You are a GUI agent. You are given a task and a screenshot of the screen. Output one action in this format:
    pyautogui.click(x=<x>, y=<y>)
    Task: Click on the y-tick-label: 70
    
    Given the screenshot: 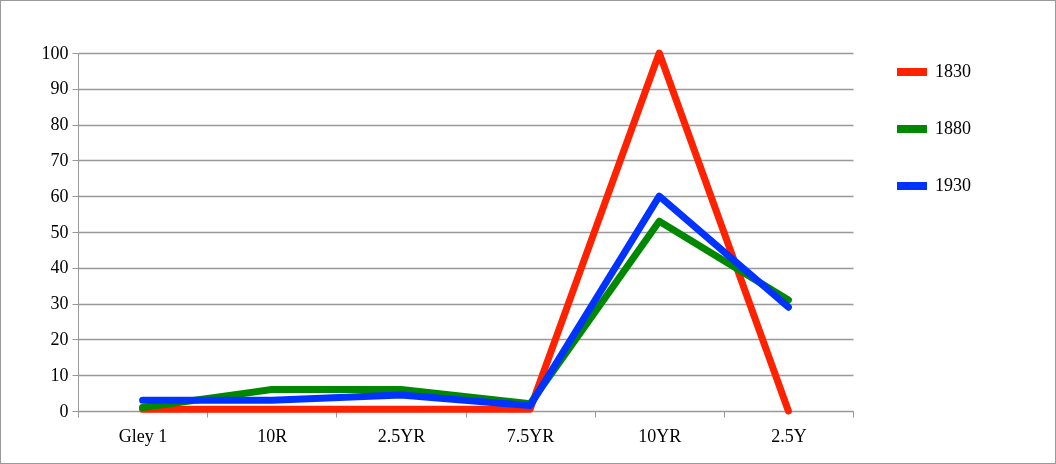 What is the action you would take?
    pyautogui.click(x=59, y=159)
    